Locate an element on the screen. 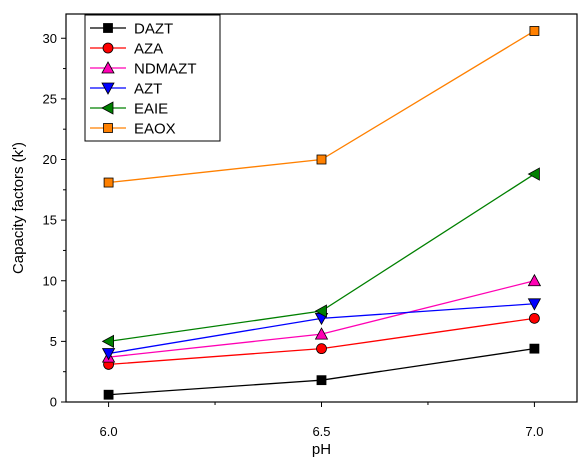 This screenshot has height=459, width=585. series-line-dazt is located at coordinates (321, 372).